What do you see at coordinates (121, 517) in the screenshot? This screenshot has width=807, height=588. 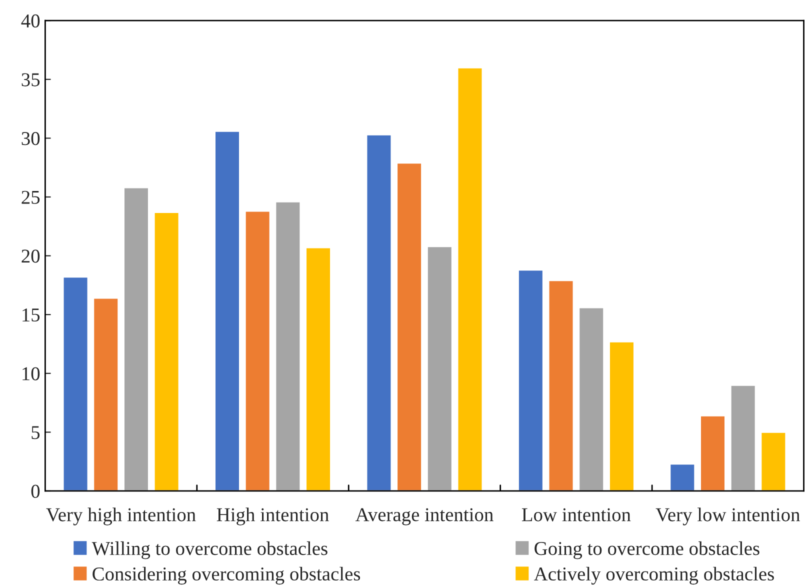 I see `x-tick-label: Very high intention` at bounding box center [121, 517].